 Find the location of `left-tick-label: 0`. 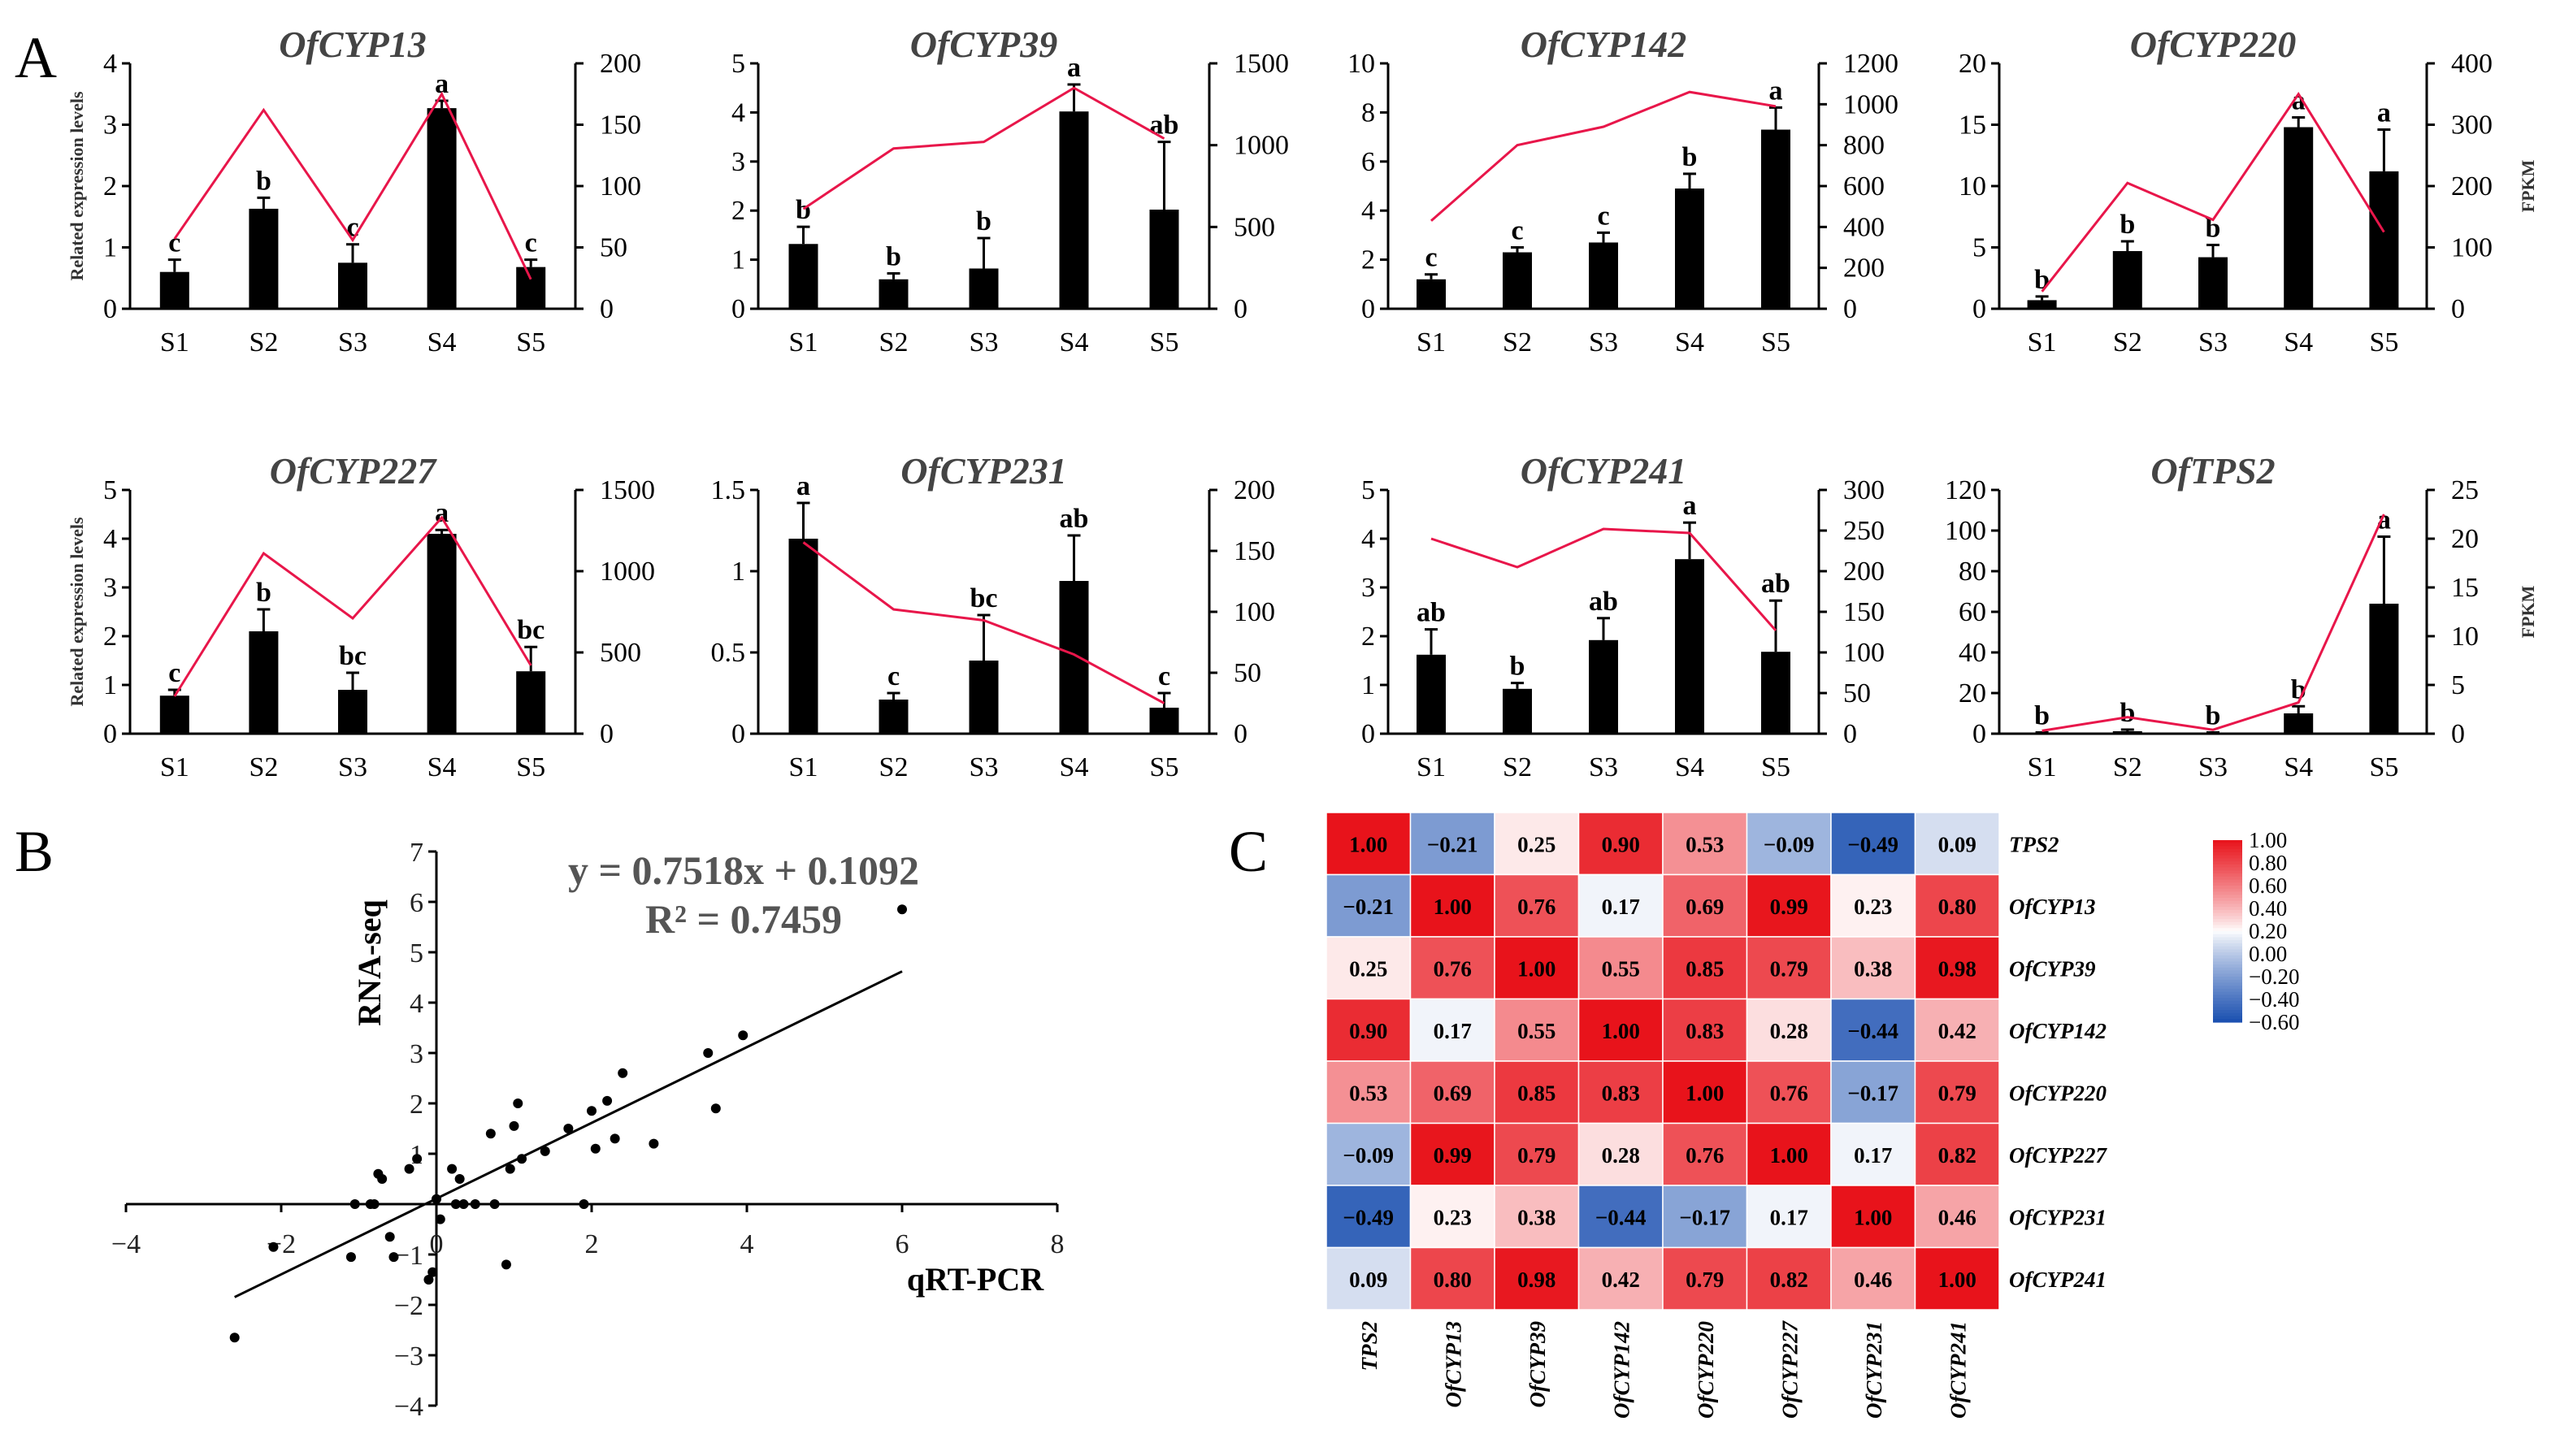

left-tick-label: 0 is located at coordinates (110, 734).